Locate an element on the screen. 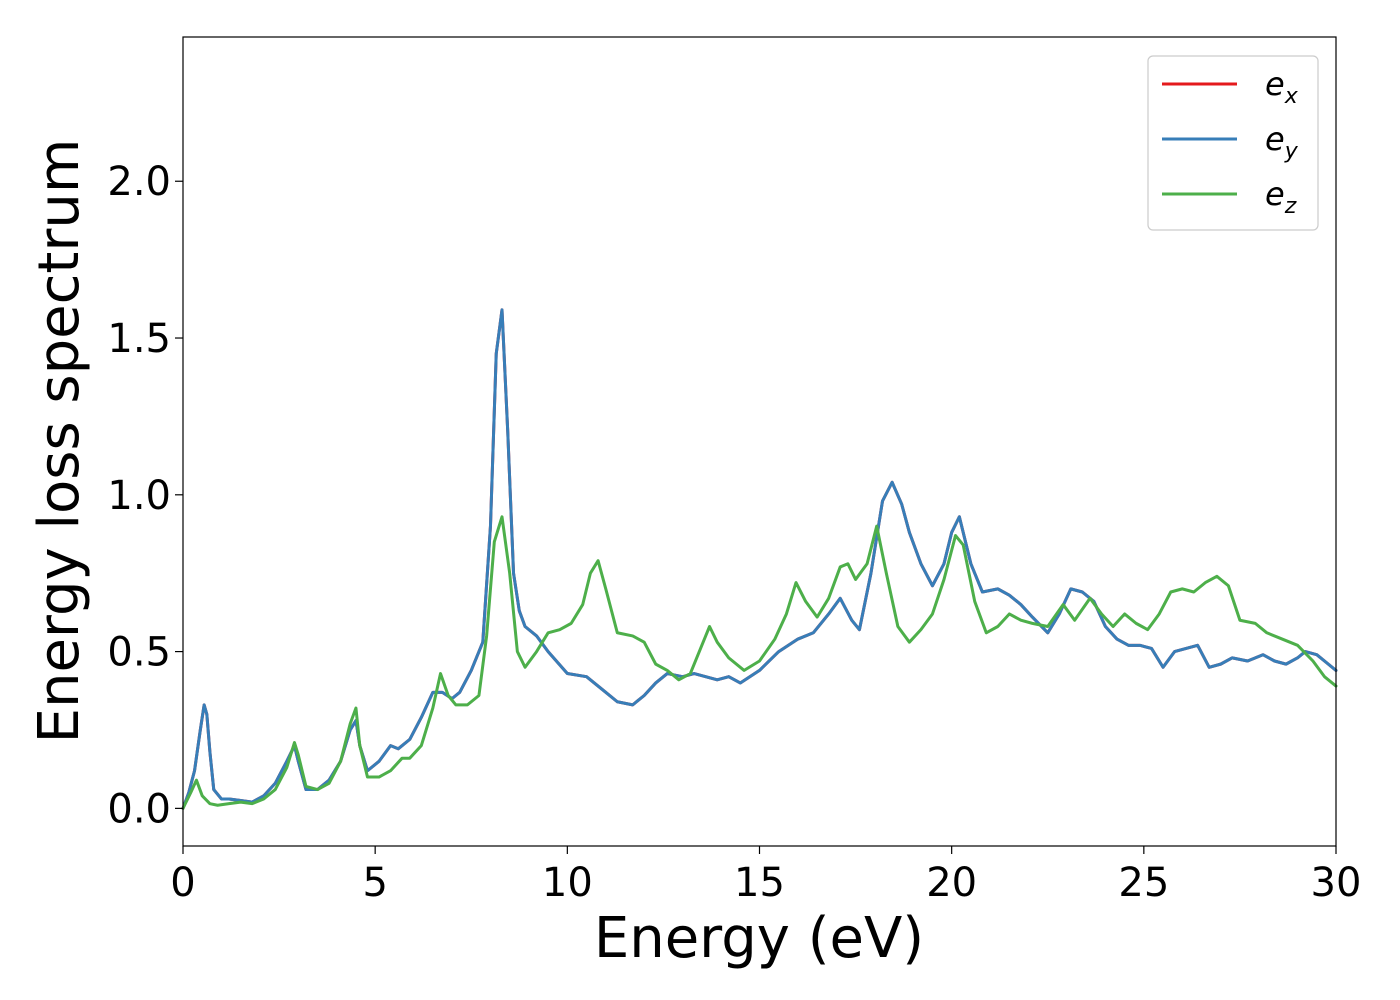 This screenshot has height=1000, width=1400. legend-subscript-y: y is located at coordinates (1291, 151).